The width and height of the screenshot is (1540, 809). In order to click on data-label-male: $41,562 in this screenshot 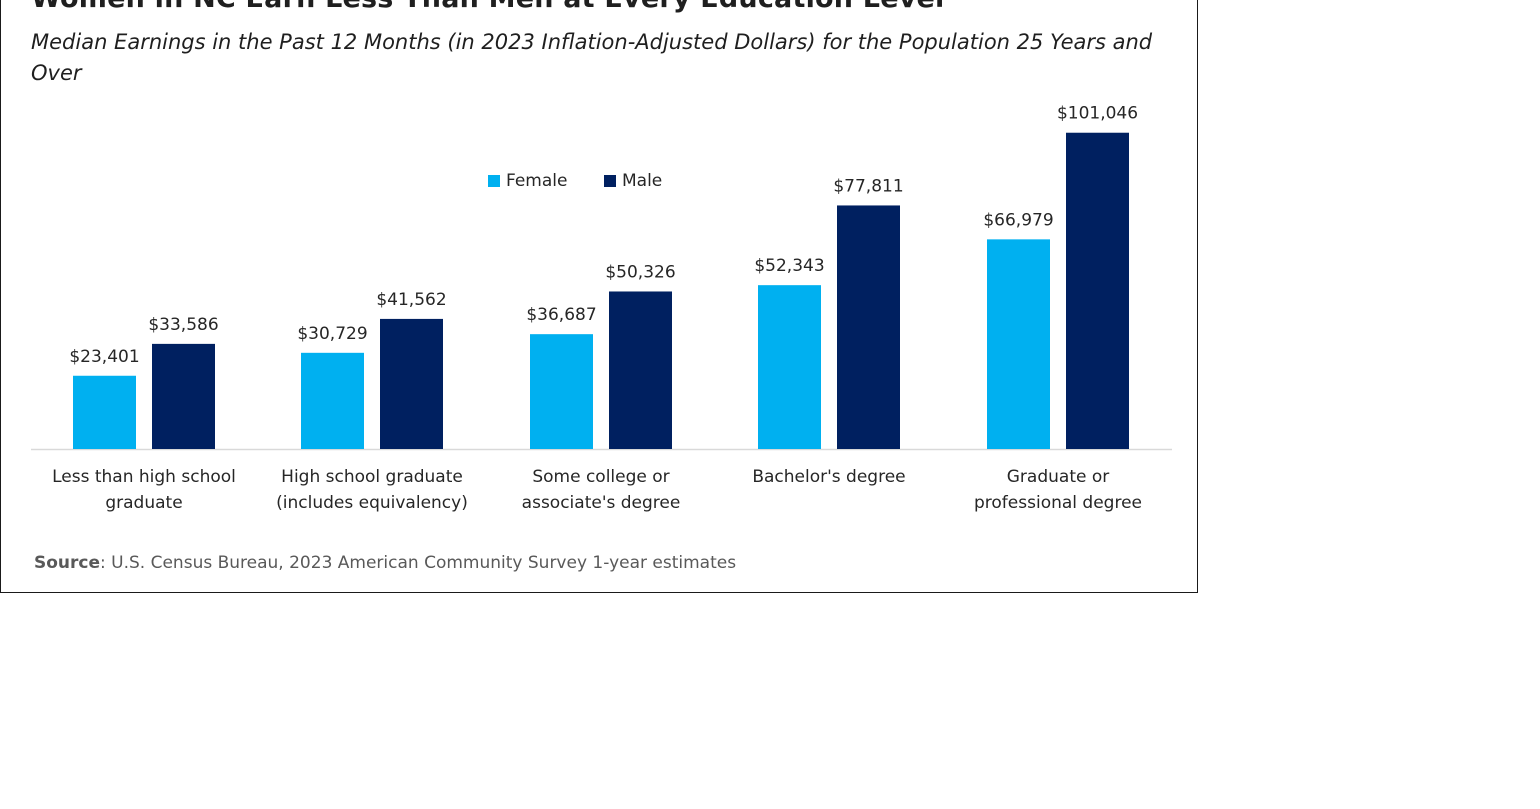, I will do `click(411, 300)`.